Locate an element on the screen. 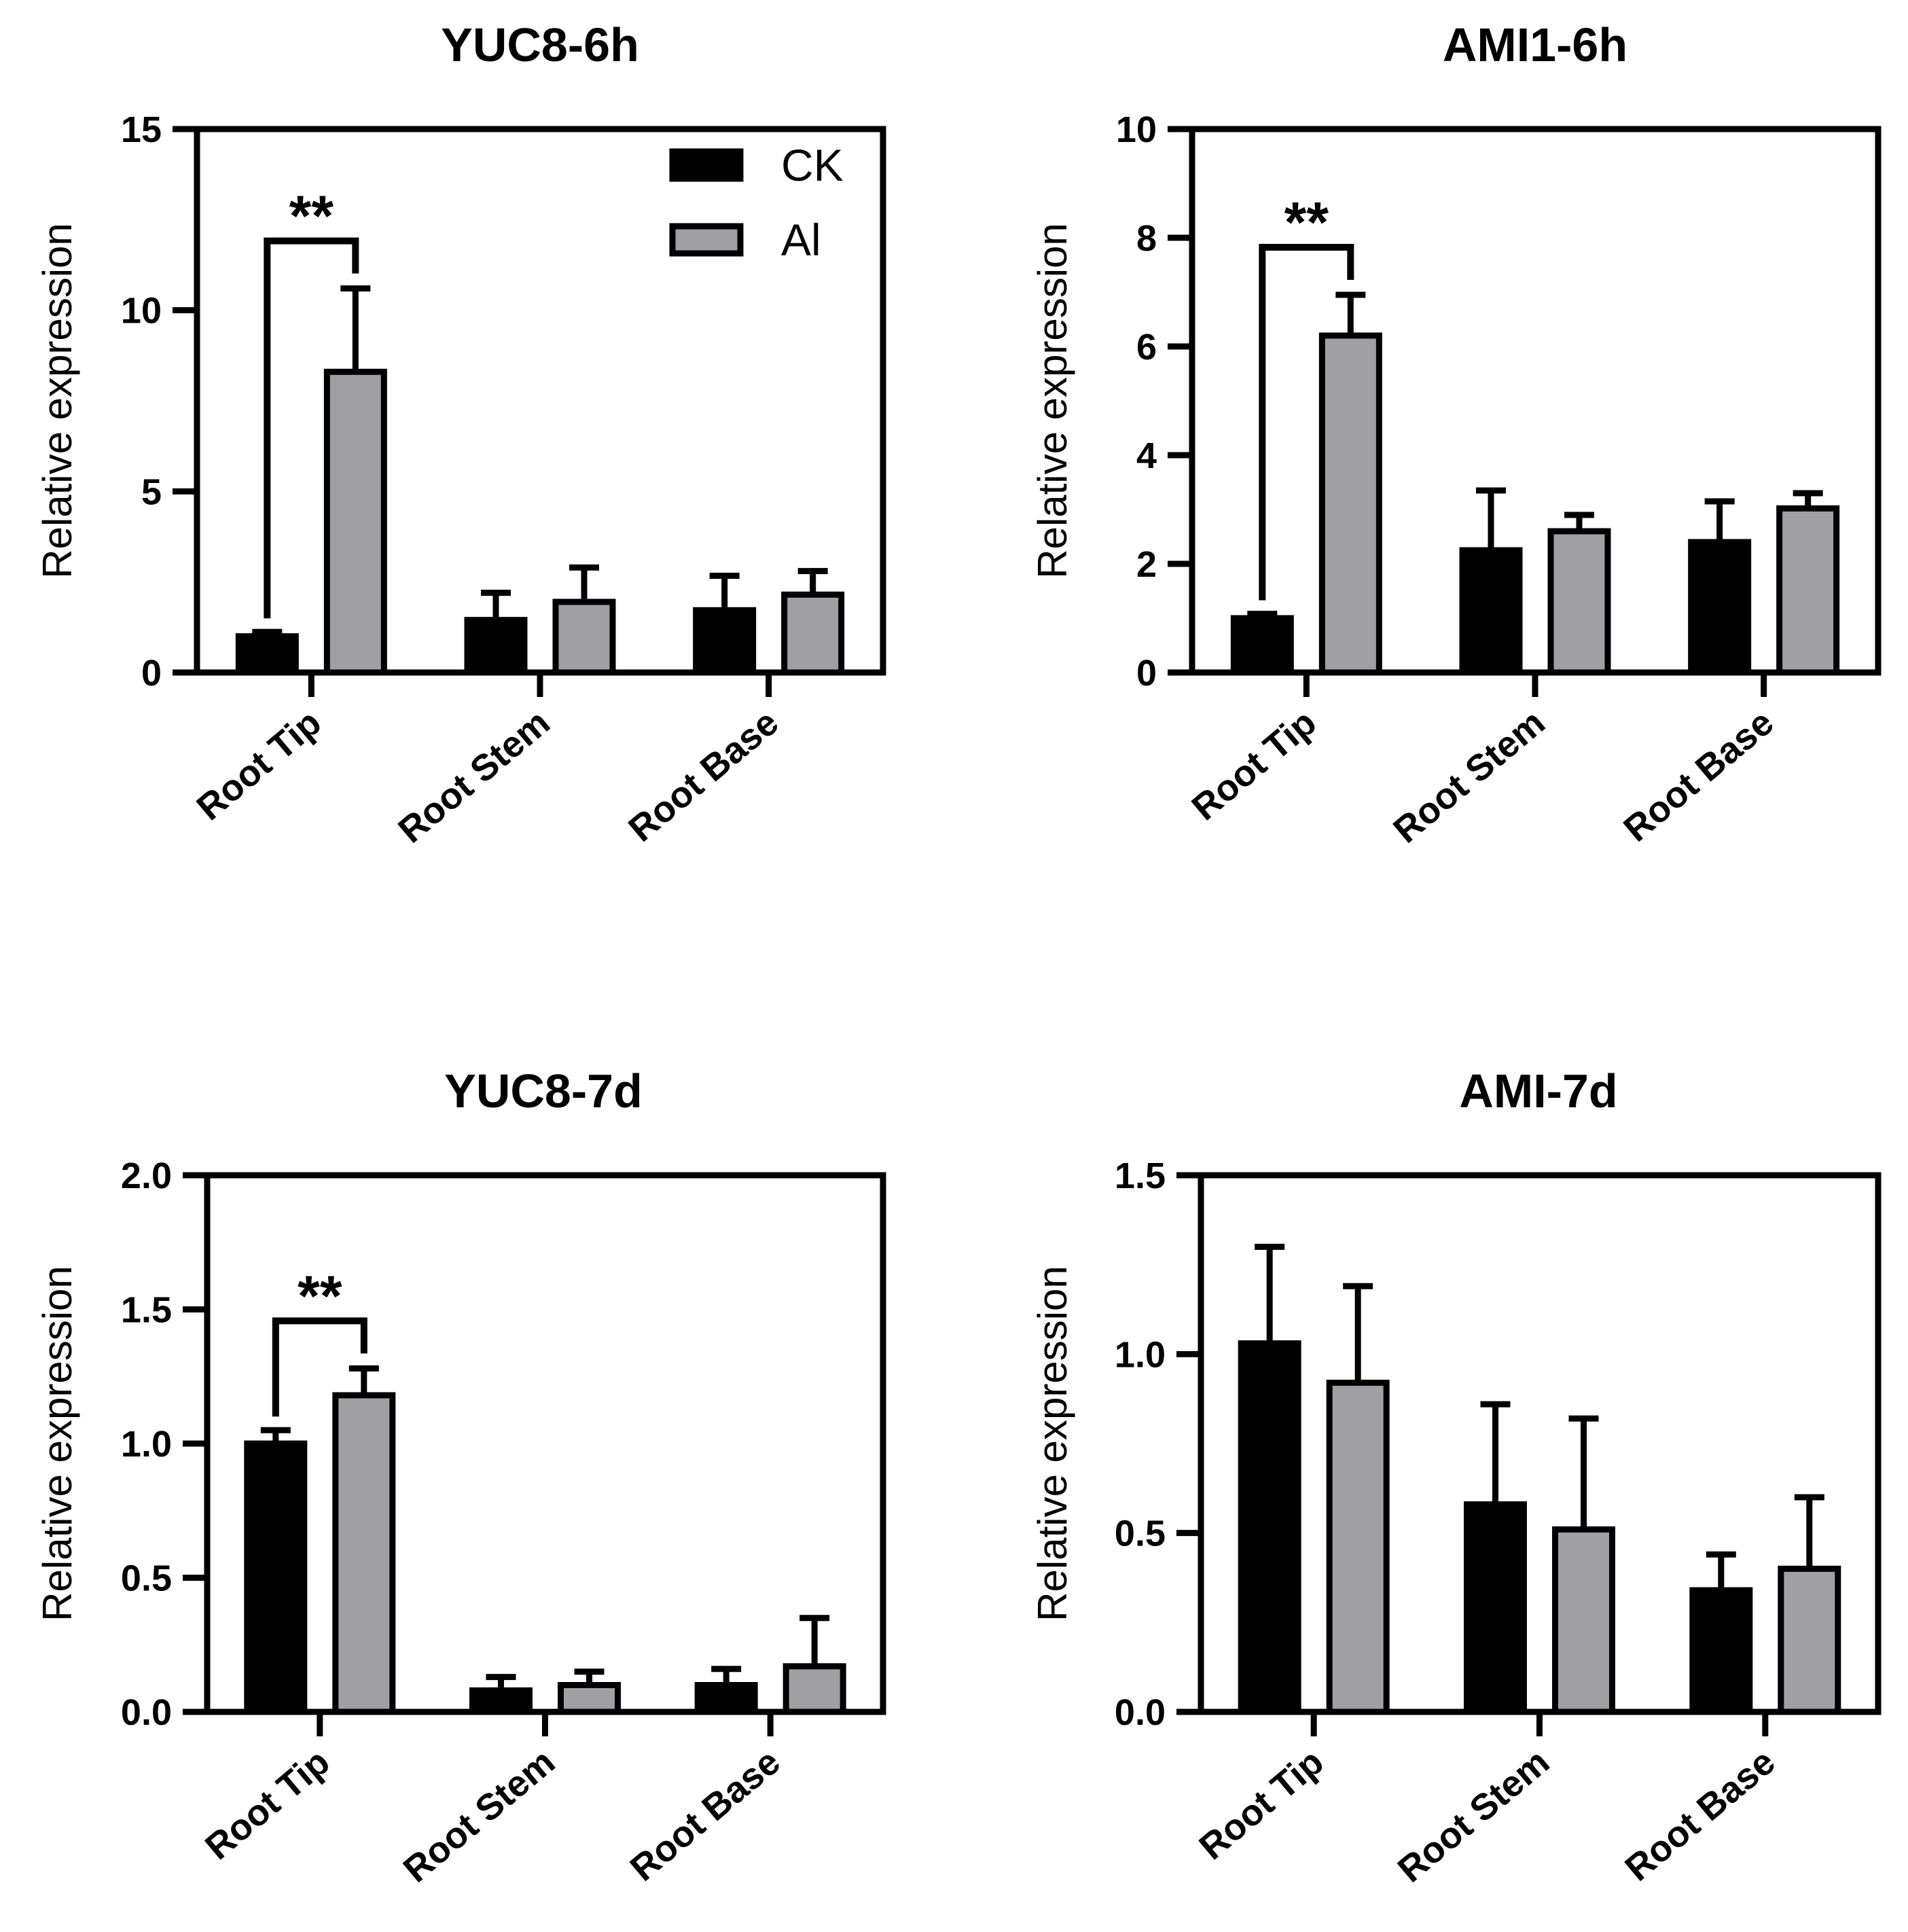 Image resolution: width=1908 pixels, height=1932 pixels. chart-title: AMI1-6h is located at coordinates (1535, 44).